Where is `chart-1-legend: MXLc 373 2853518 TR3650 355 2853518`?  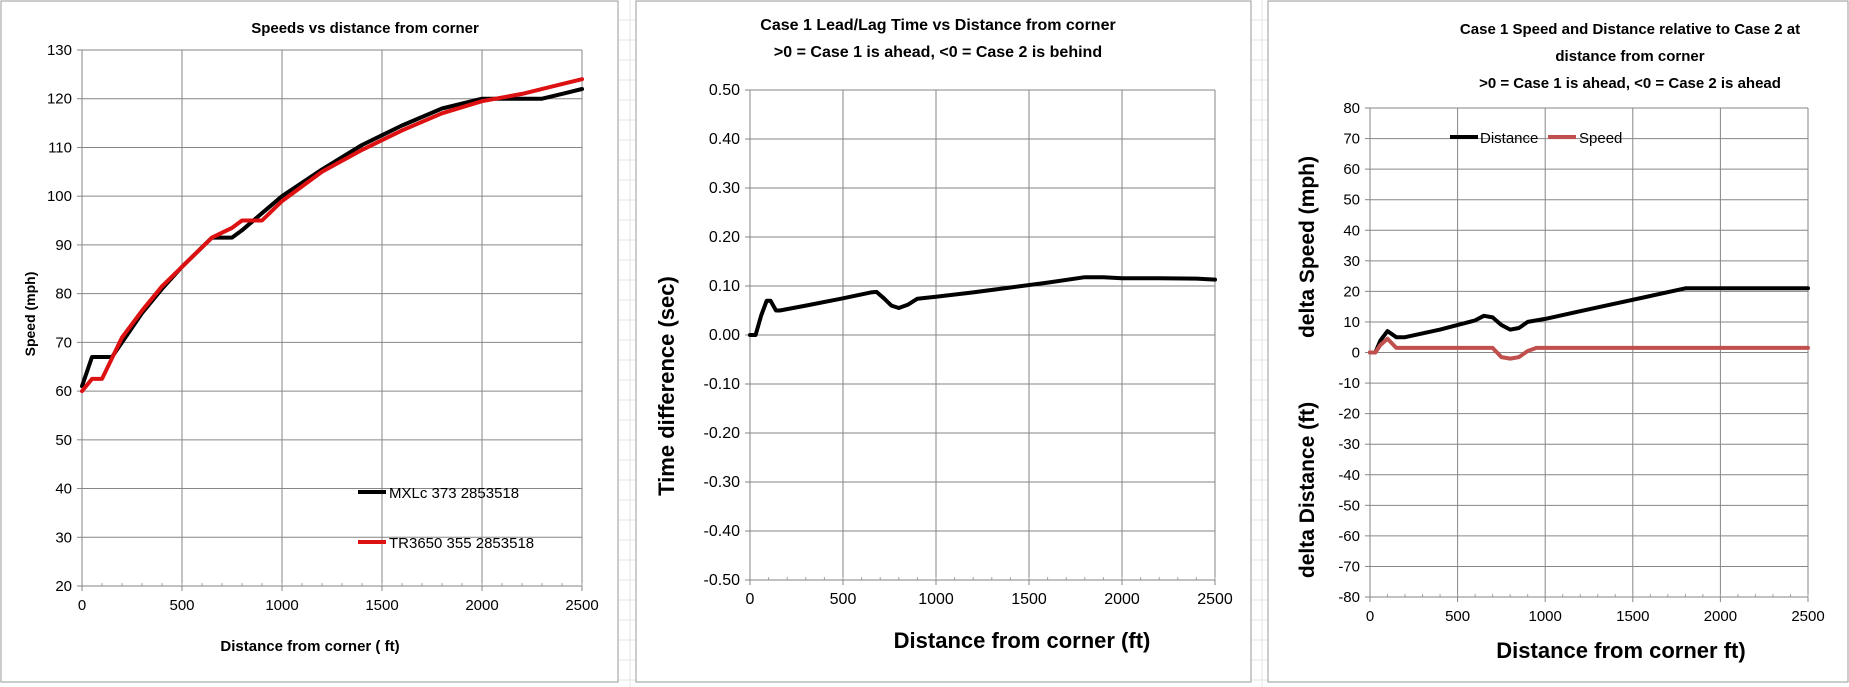 chart-1-legend: MXLc 373 2853518 TR3650 355 2853518 is located at coordinates (446, 518).